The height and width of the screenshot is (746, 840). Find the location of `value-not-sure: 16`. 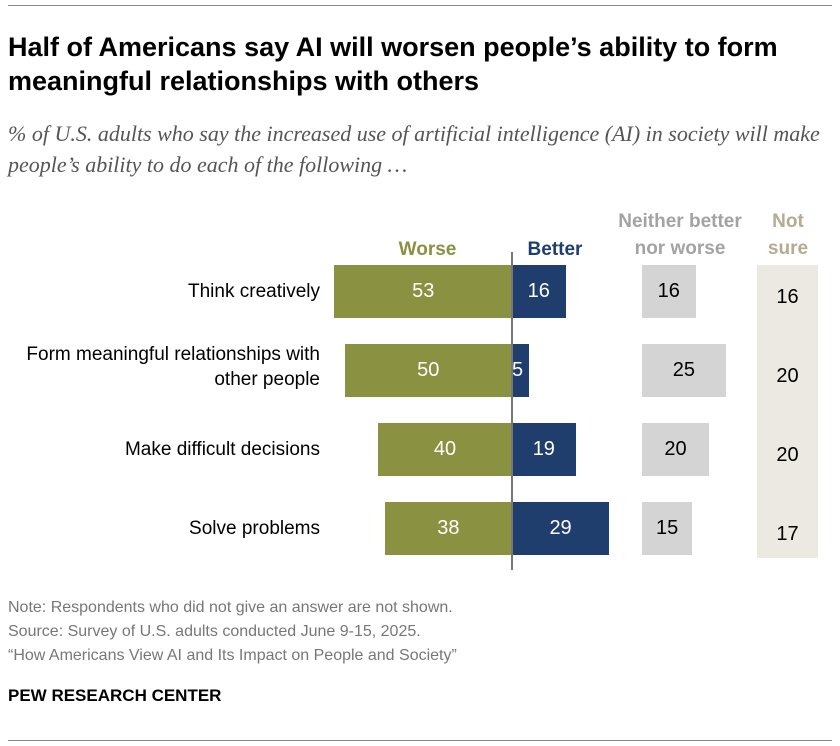

value-not-sure: 16 is located at coordinates (787, 297).